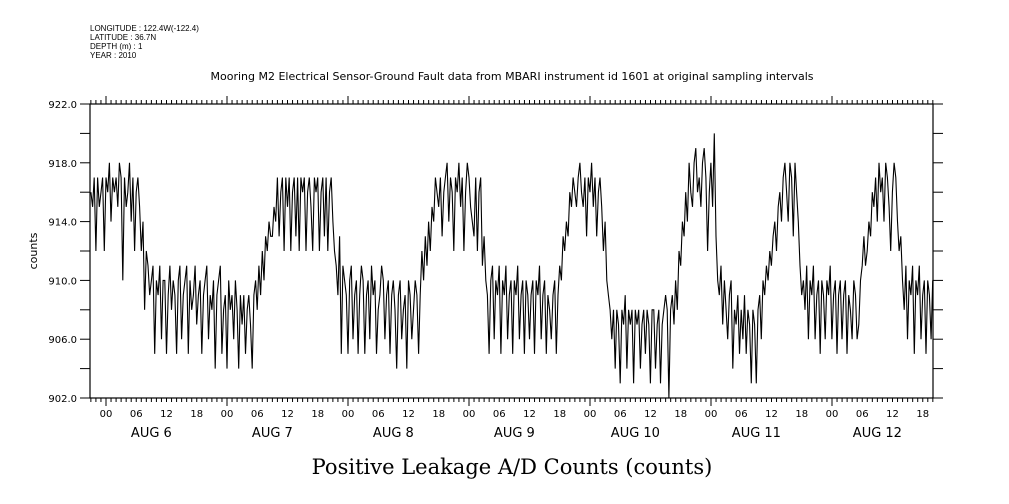  Describe the element at coordinates (116, 46) in the screenshot. I see `meta-depth: DEPTH (m) : 1` at that location.